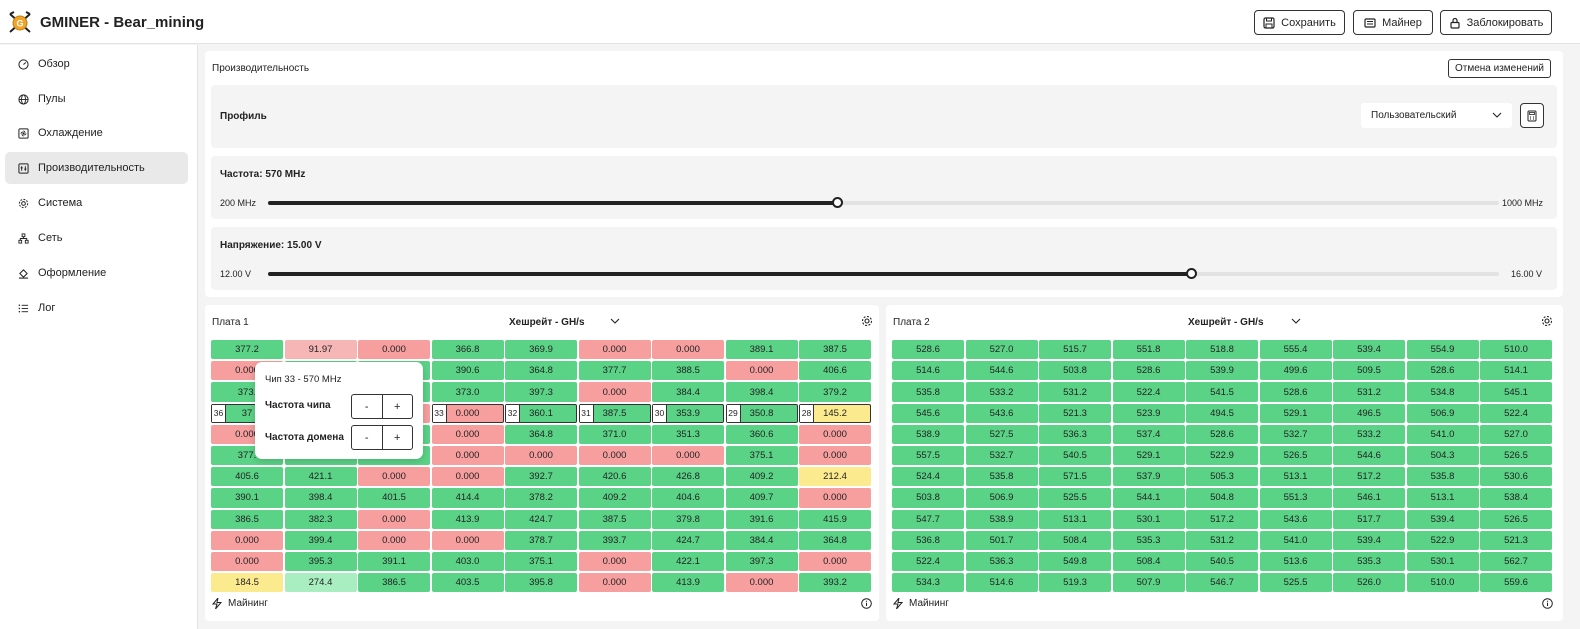 Image resolution: width=1580 pixels, height=629 pixels. What do you see at coordinates (1075, 455) in the screenshot?
I see `chip-cell: 540.5` at bounding box center [1075, 455].